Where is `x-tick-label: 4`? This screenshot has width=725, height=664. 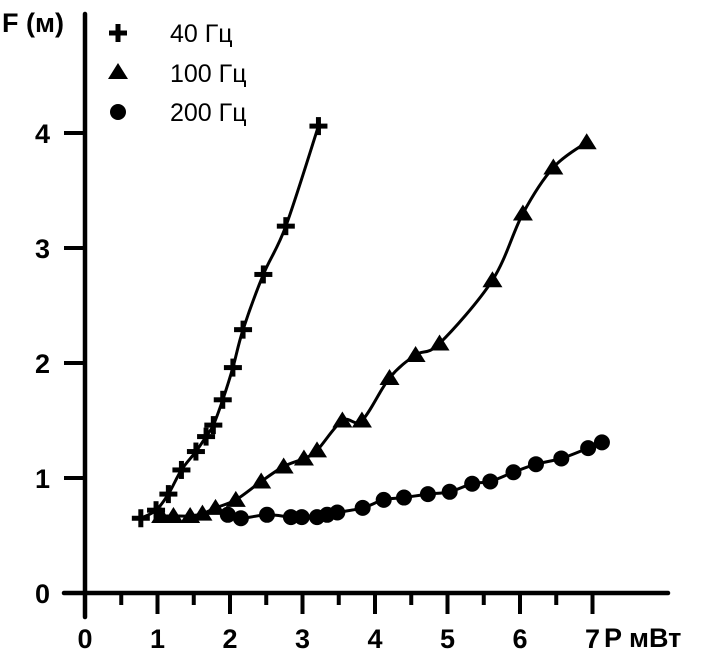 x-tick-label: 4 is located at coordinates (374, 639).